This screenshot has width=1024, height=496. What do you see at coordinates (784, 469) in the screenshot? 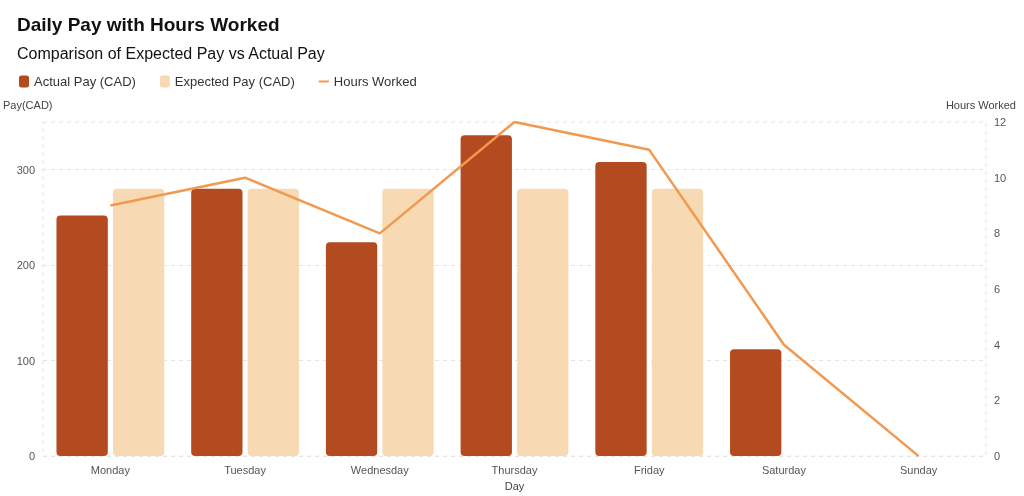
I see `x-tick-label: Saturday` at bounding box center [784, 469].